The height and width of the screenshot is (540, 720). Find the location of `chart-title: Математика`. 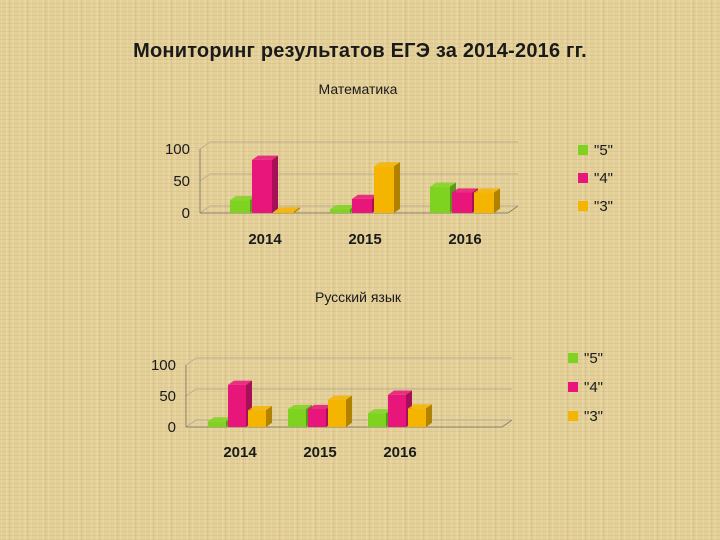

chart-title: Математика is located at coordinates (358, 89).